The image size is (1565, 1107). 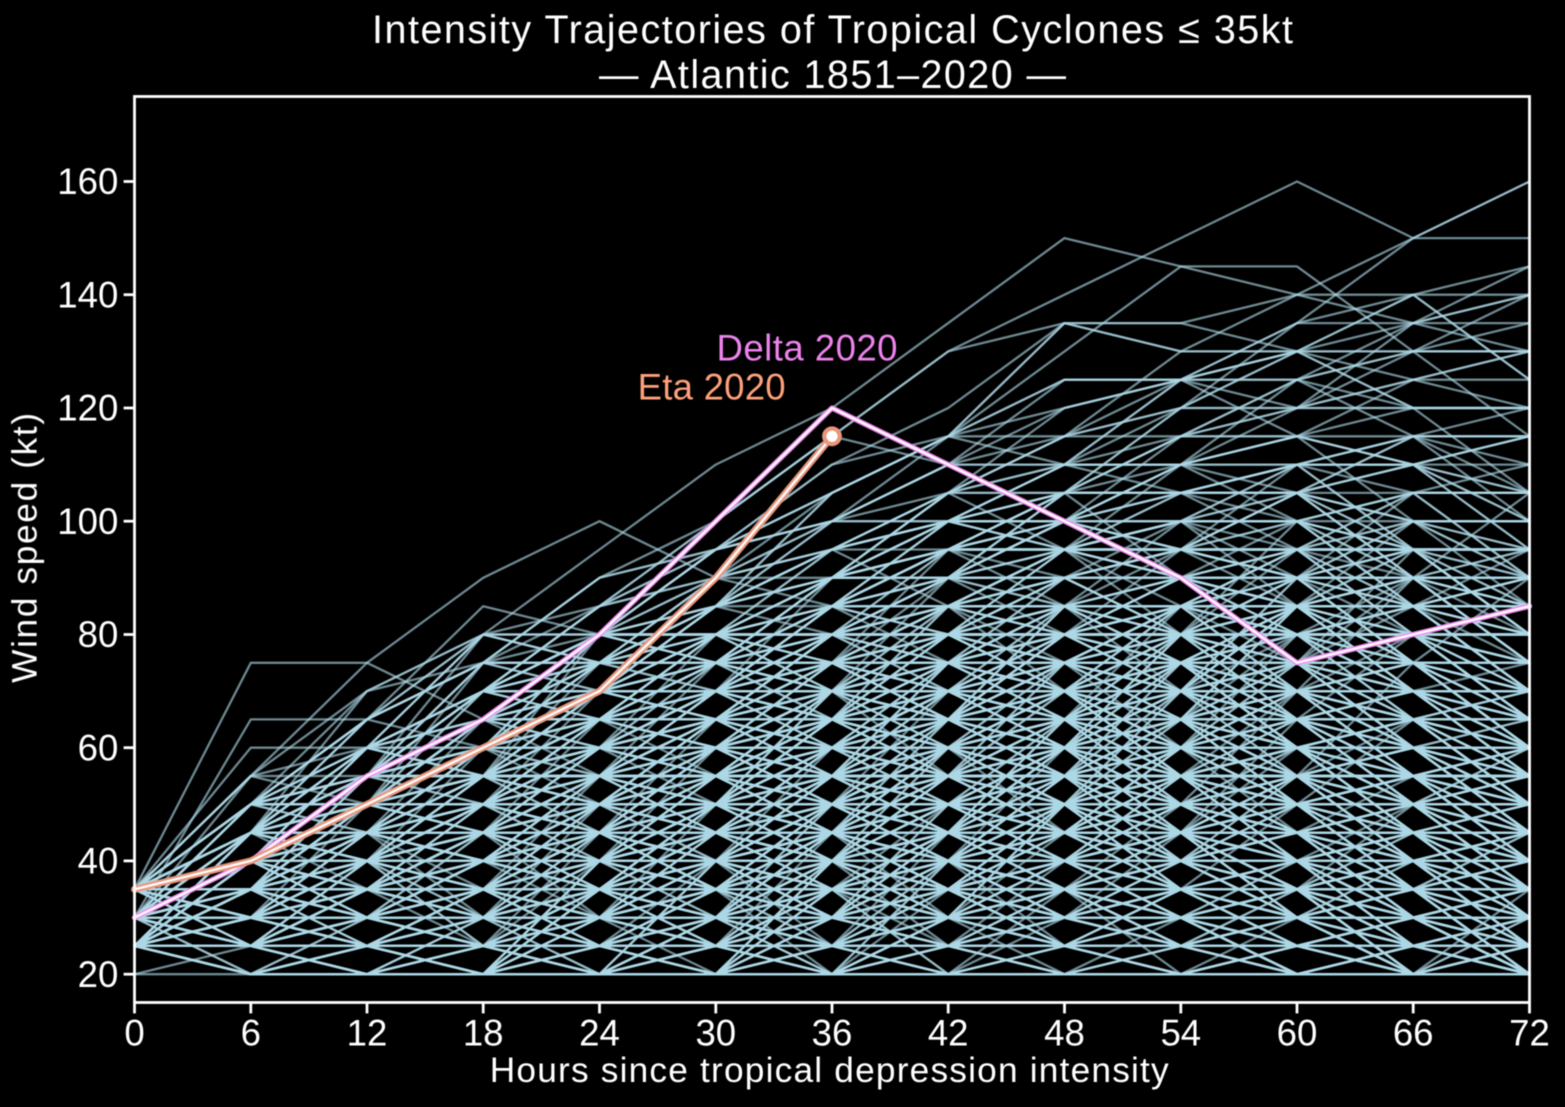 I want to click on svg-text: 18, so click(x=483, y=1033).